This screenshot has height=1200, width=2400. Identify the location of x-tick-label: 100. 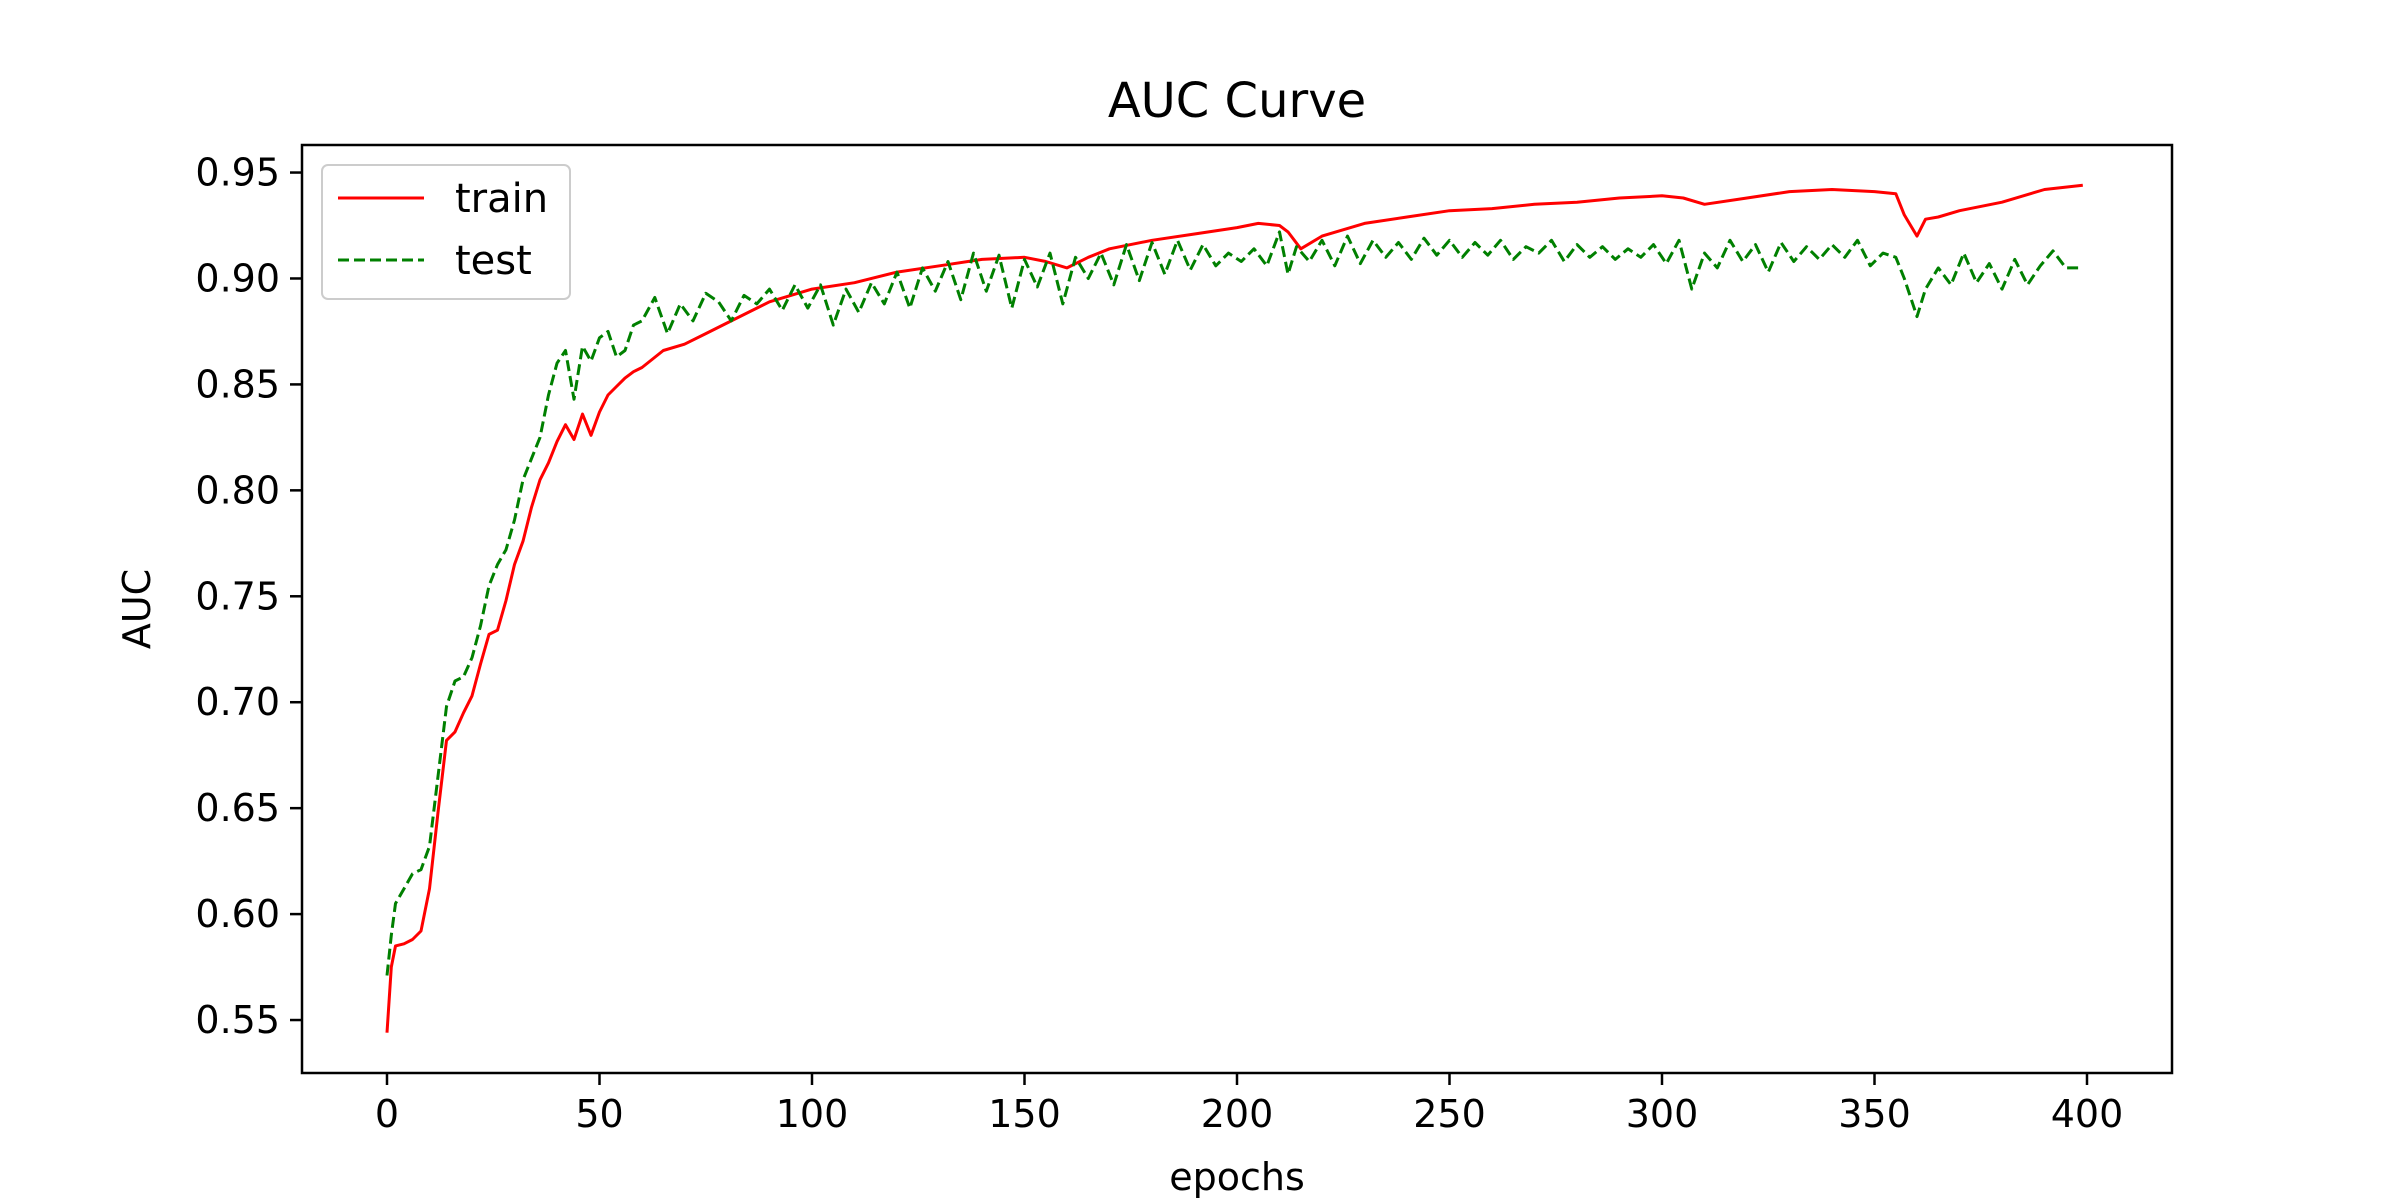
(812, 1114).